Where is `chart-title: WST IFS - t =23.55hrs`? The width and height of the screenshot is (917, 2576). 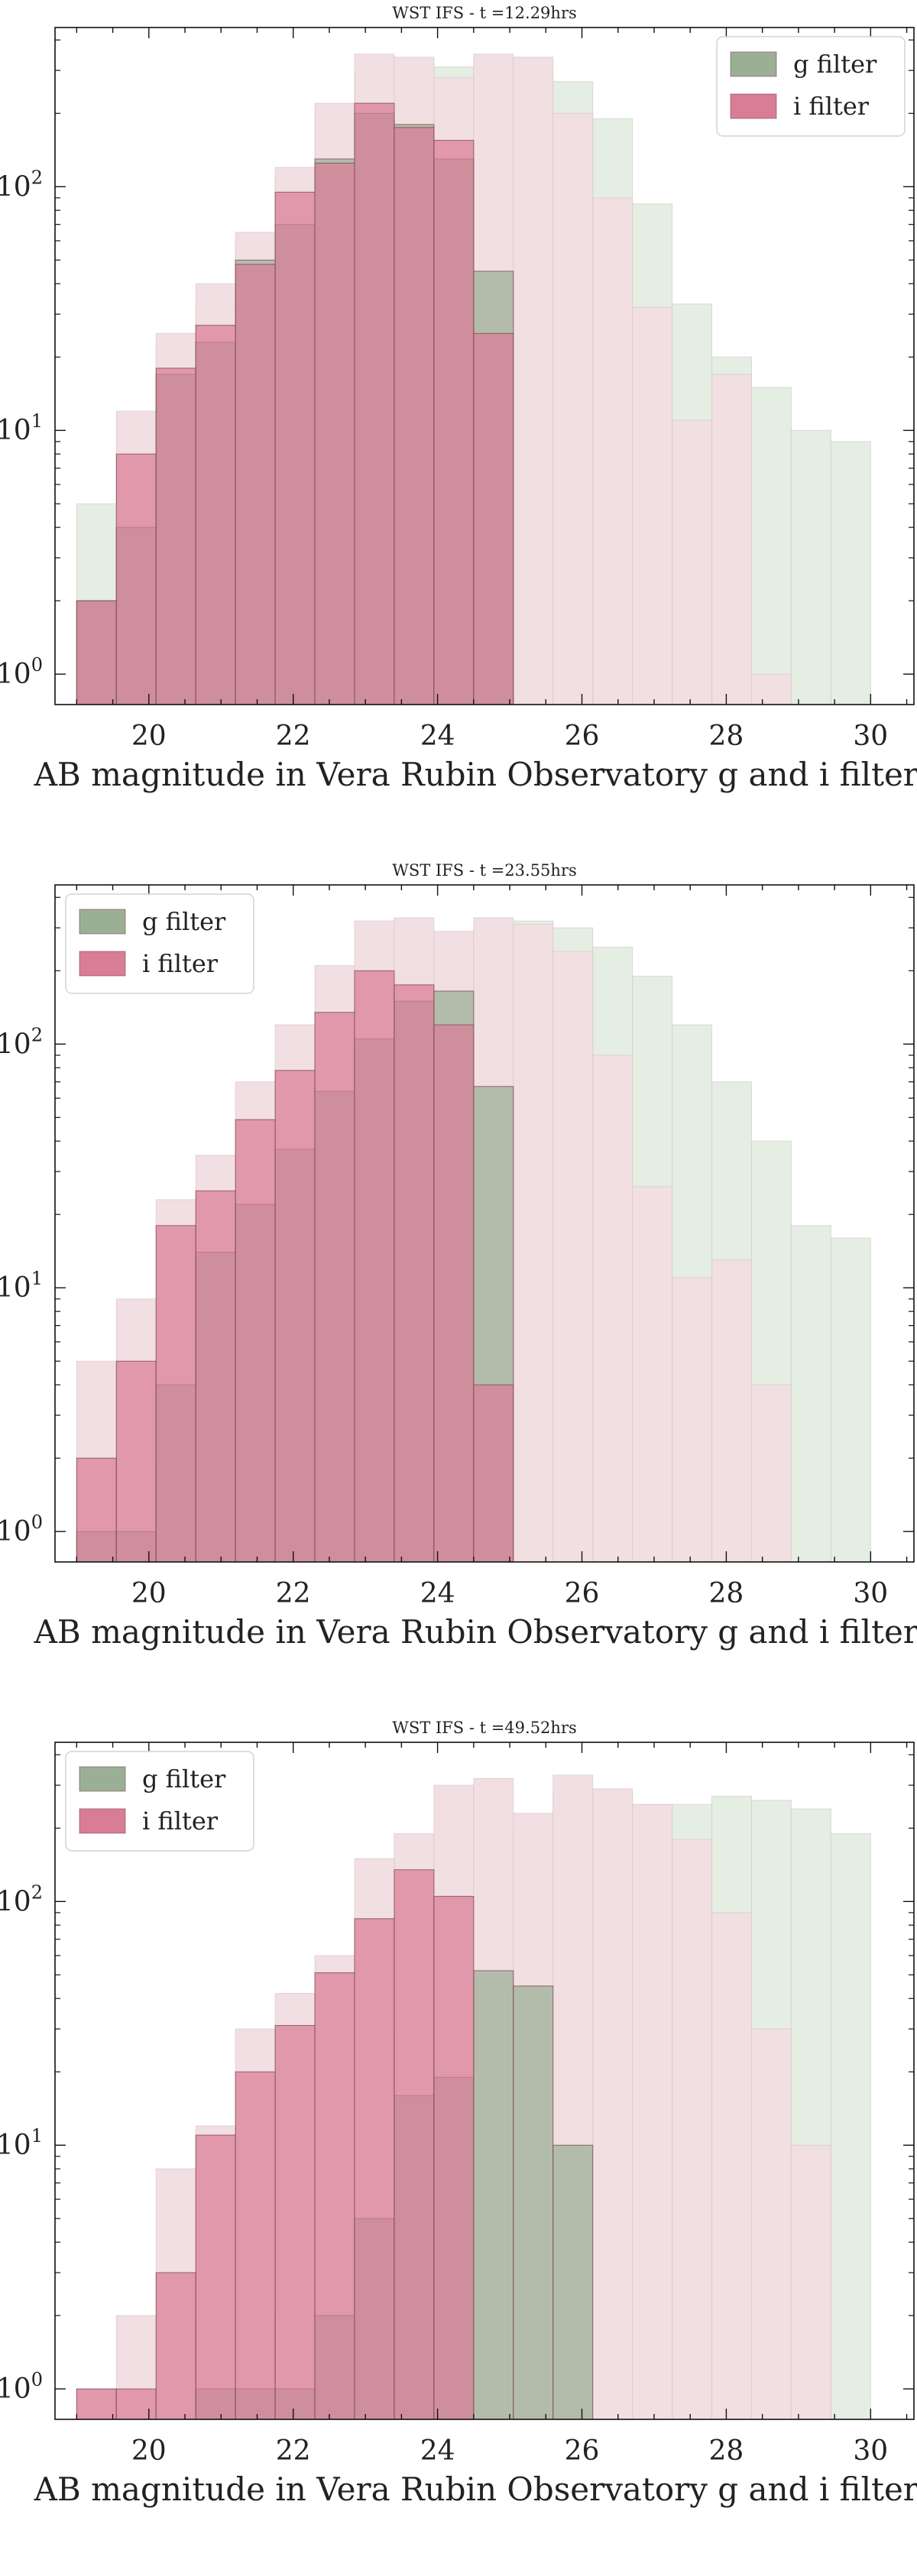 chart-title: WST IFS - t =23.55hrs is located at coordinates (484, 870).